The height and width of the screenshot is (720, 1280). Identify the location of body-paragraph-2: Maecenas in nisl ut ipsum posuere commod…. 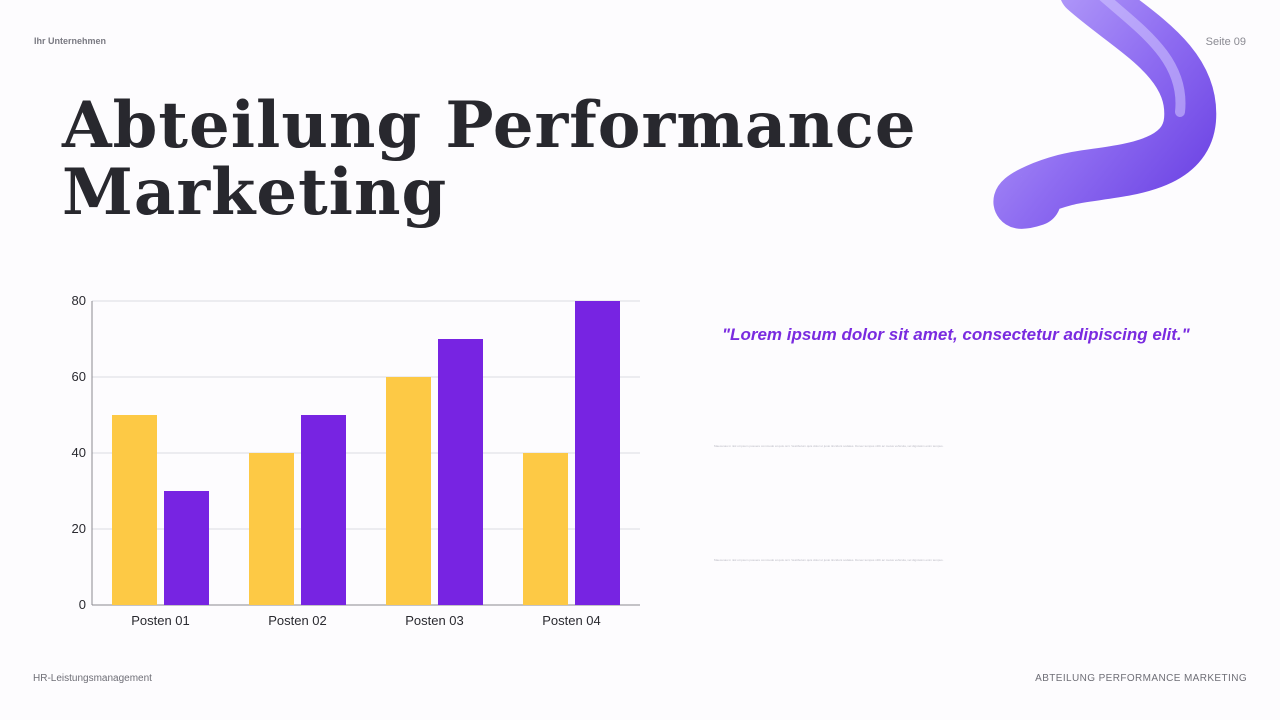
(829, 560).